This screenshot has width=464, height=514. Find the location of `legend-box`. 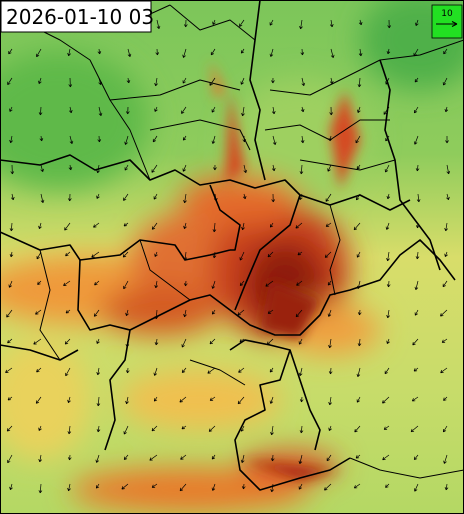

legend-box is located at coordinates (447, 21).